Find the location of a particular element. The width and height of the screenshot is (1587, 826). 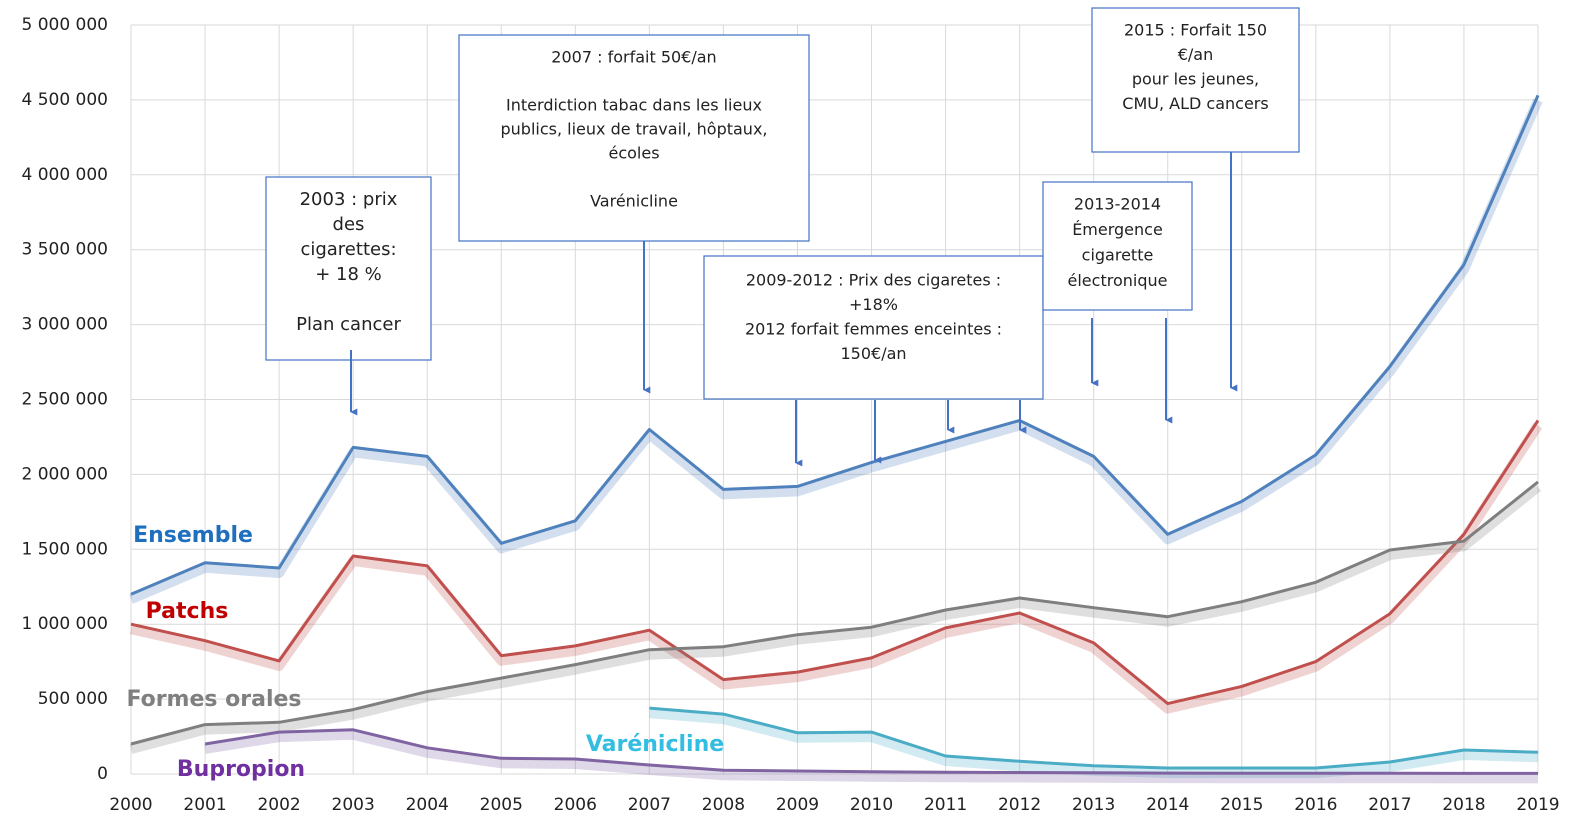

series-label: Patchs is located at coordinates (187, 611).